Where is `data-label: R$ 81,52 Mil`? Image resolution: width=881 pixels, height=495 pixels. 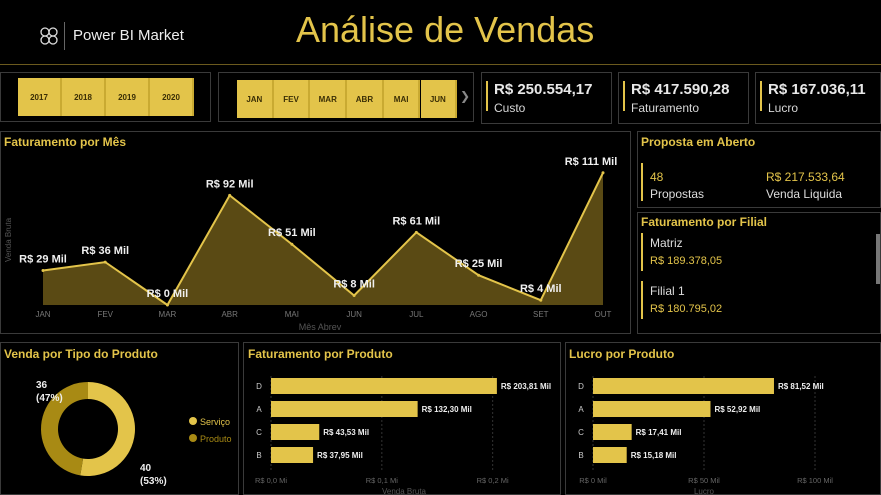
data-label: R$ 81,52 Mil is located at coordinates (801, 386).